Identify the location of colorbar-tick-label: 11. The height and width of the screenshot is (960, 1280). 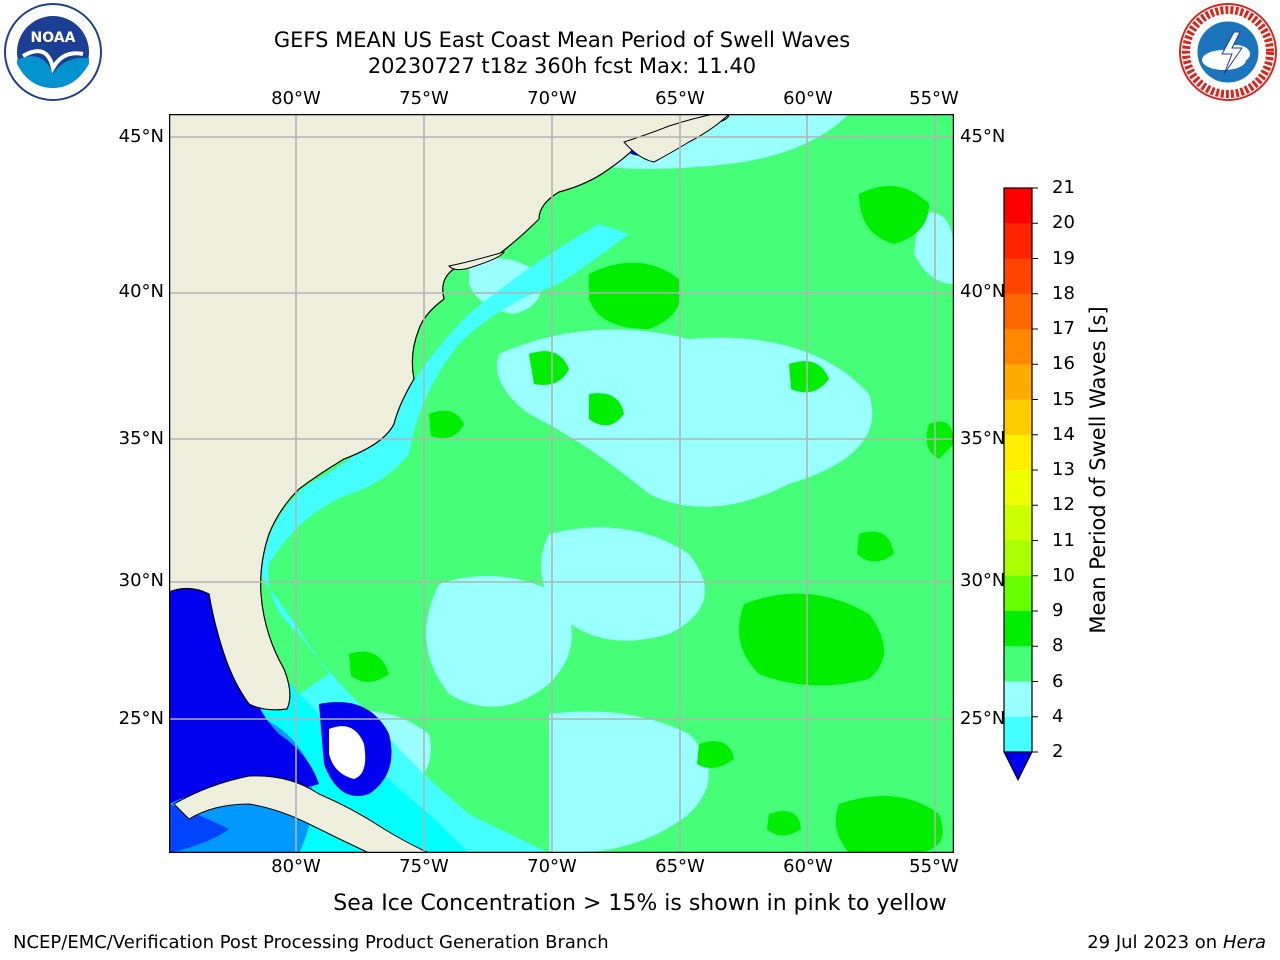
(1063, 540).